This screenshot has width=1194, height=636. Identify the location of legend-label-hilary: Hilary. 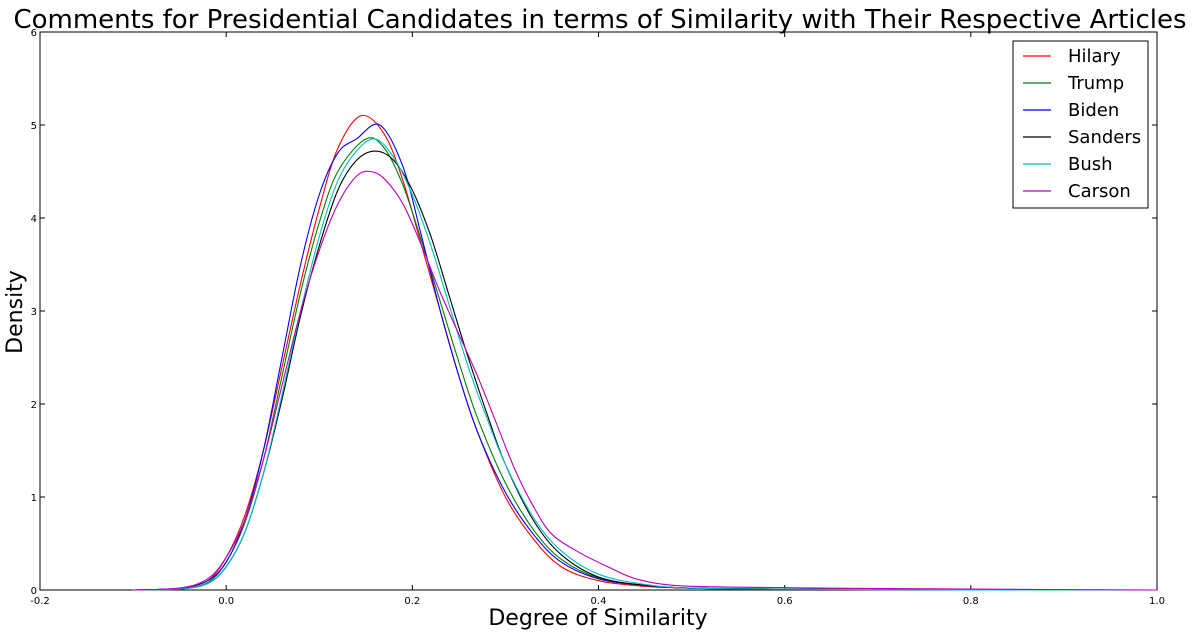
(1094, 56).